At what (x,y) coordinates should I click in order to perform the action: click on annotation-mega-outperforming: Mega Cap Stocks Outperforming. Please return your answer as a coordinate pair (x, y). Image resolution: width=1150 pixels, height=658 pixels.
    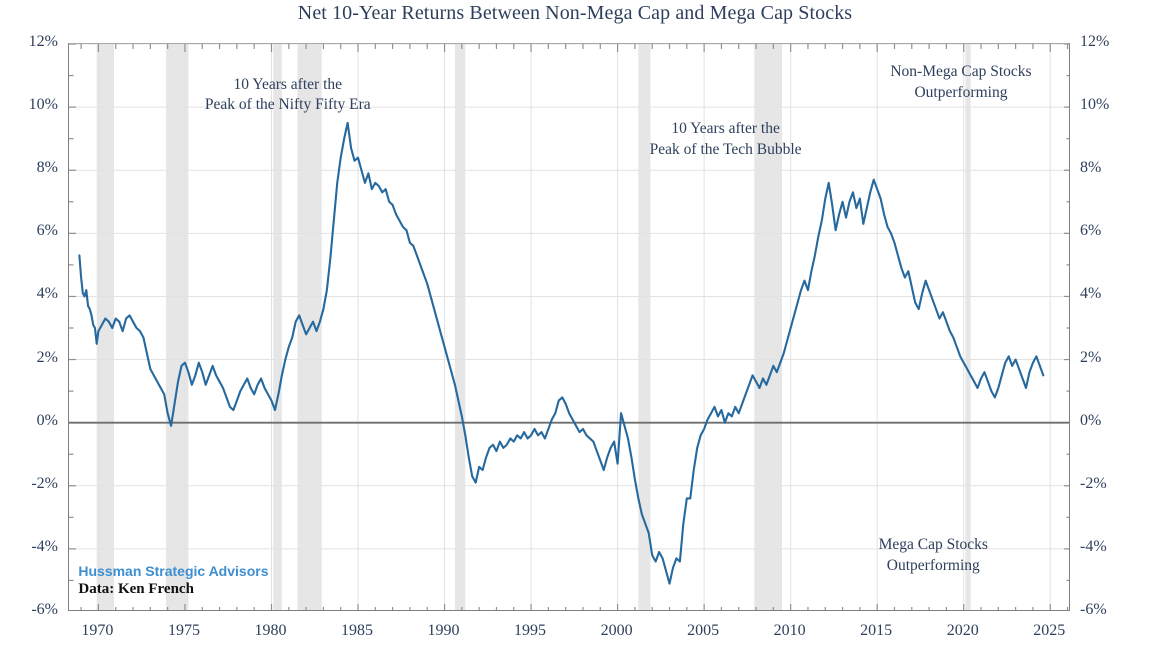
    Looking at the image, I should click on (933, 556).